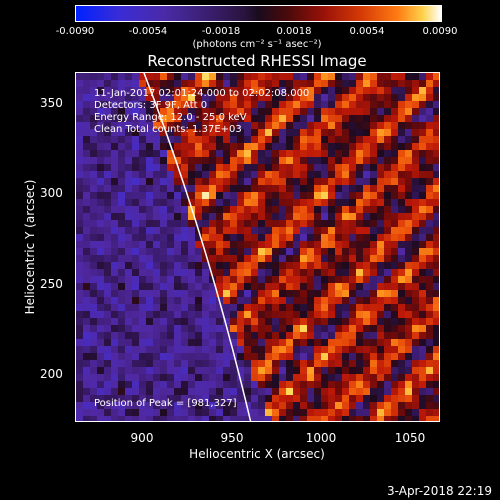 Image resolution: width=500 pixels, height=500 pixels. Describe the element at coordinates (142, 438) in the screenshot. I see `x-tick: 900` at that location.